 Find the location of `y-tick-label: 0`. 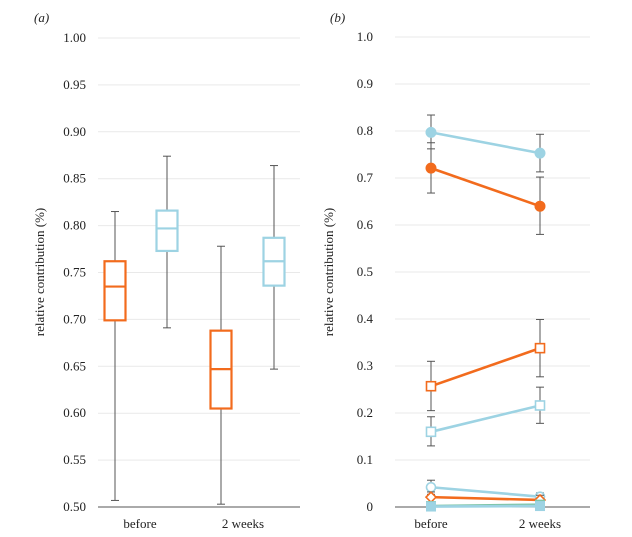

y-tick-label: 0 is located at coordinates (370, 506).